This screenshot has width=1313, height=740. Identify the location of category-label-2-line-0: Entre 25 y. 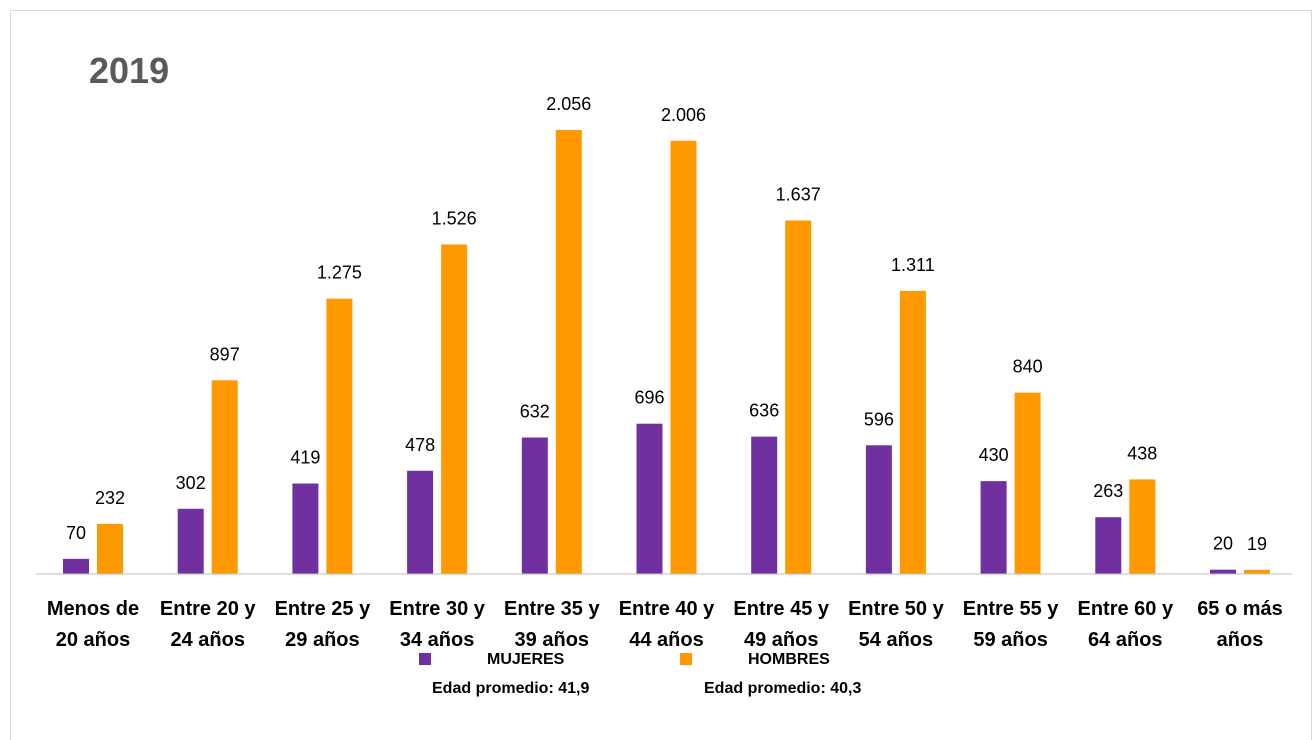
(323, 609).